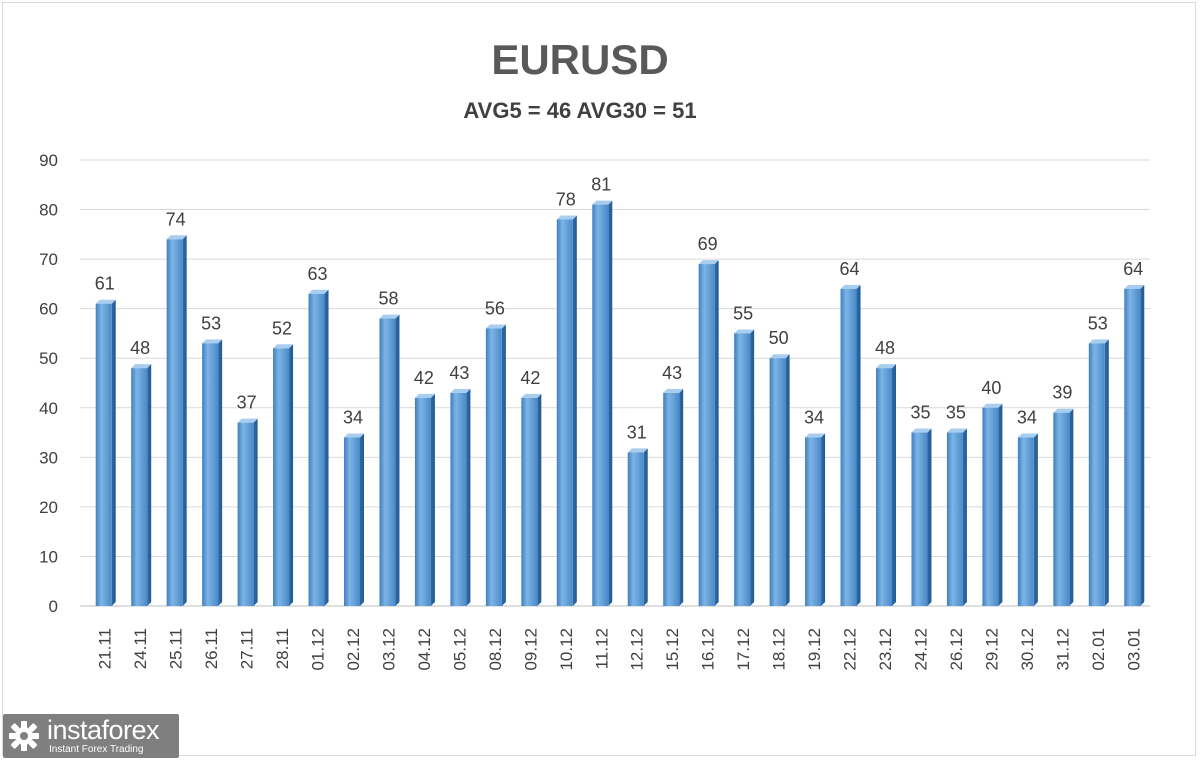  I want to click on x-tick-label: 23.12, so click(885, 649).